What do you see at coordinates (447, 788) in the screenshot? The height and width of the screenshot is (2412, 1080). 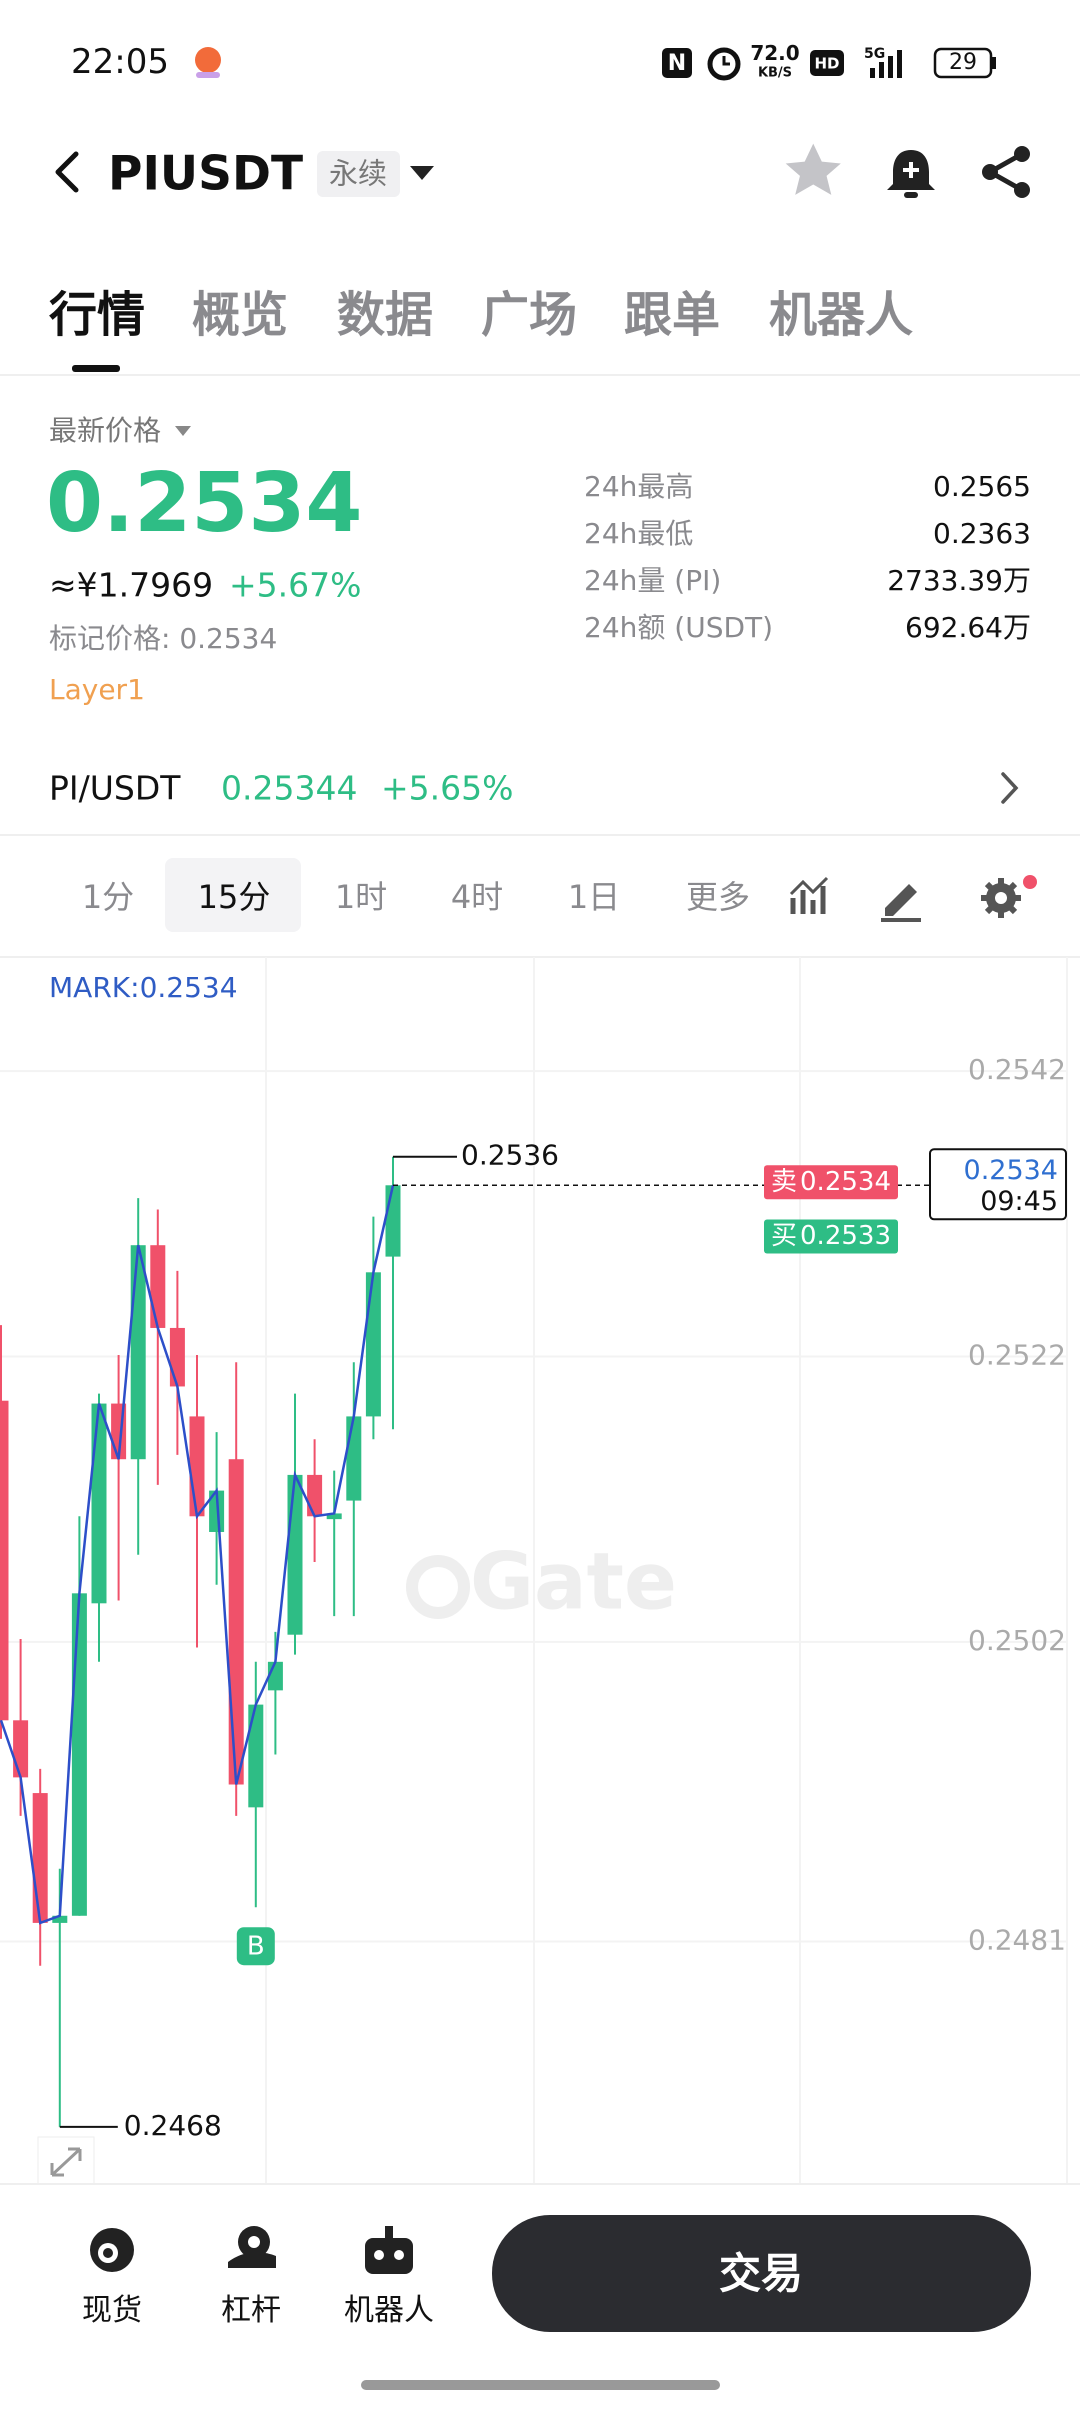 I see `spot-change: +5.65%` at bounding box center [447, 788].